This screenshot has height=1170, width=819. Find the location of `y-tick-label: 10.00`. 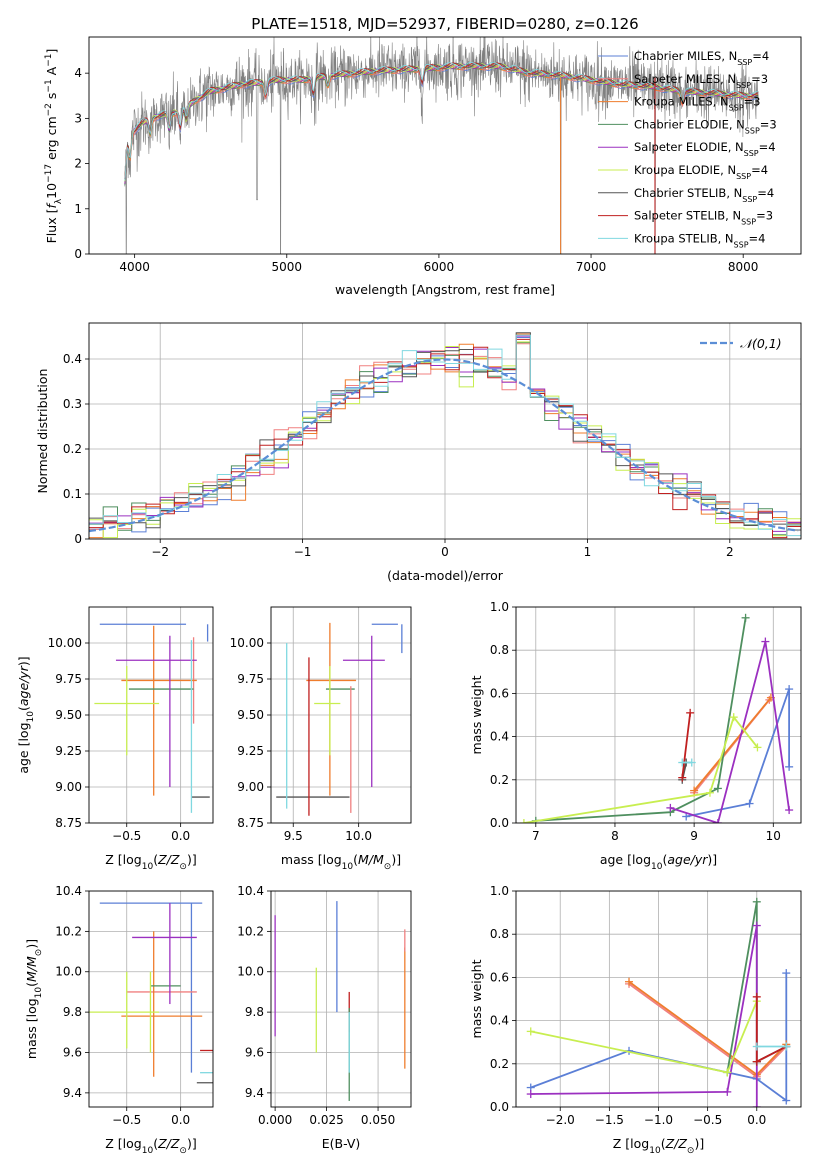

y-tick-label: 10.00 is located at coordinates (65, 643).